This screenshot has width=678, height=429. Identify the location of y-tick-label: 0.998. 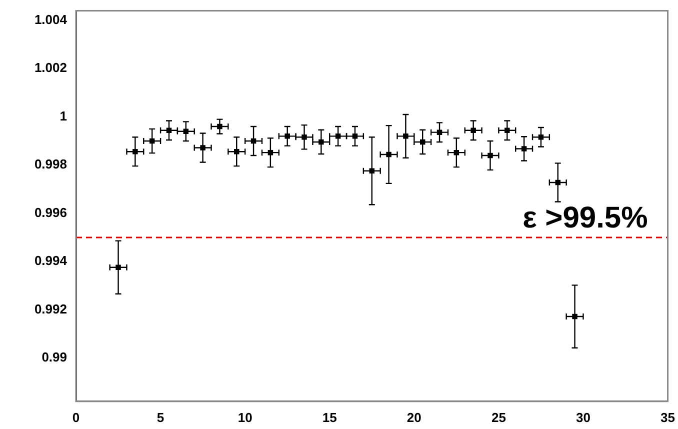
(50, 164).